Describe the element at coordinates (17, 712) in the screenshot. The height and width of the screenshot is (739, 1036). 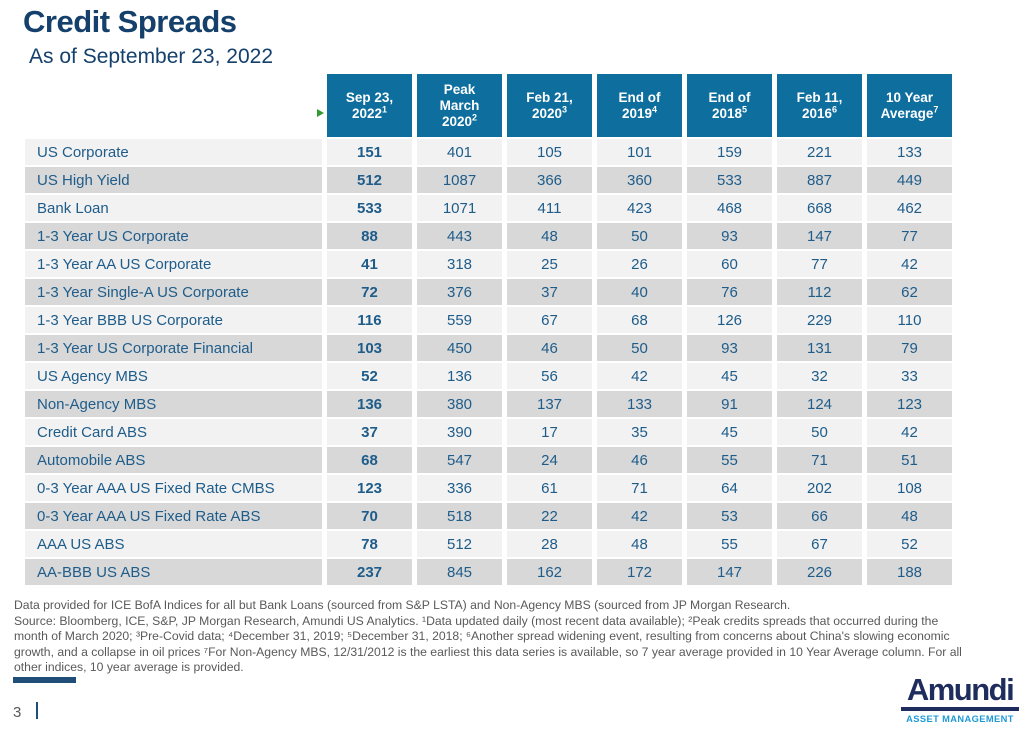
I see `page-number: 3` at that location.